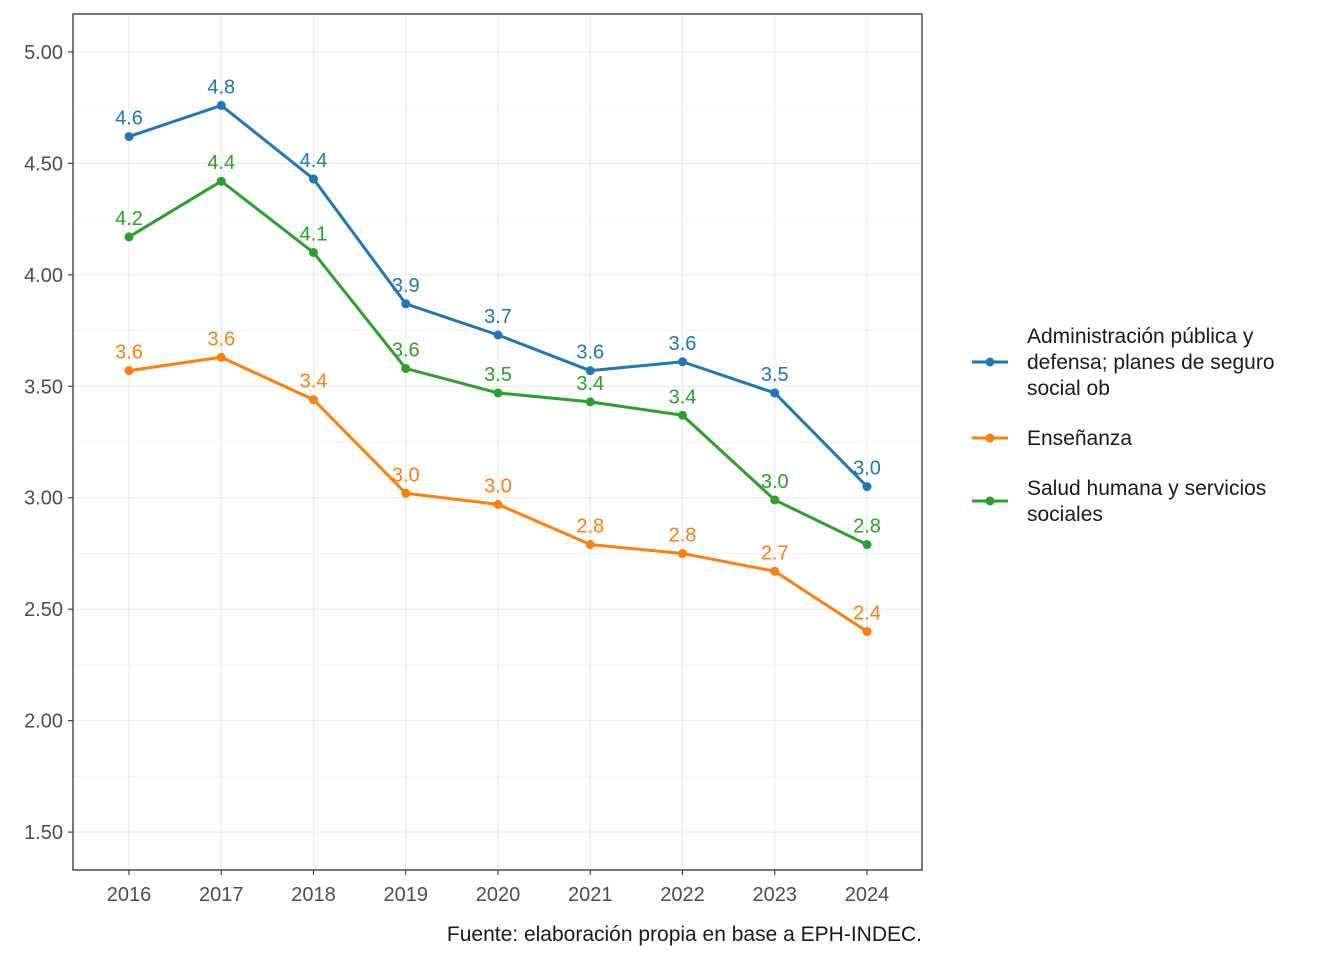 This screenshot has width=1344, height=960. Describe the element at coordinates (314, 382) in the screenshot. I see `data-label-1: 3.4` at that location.